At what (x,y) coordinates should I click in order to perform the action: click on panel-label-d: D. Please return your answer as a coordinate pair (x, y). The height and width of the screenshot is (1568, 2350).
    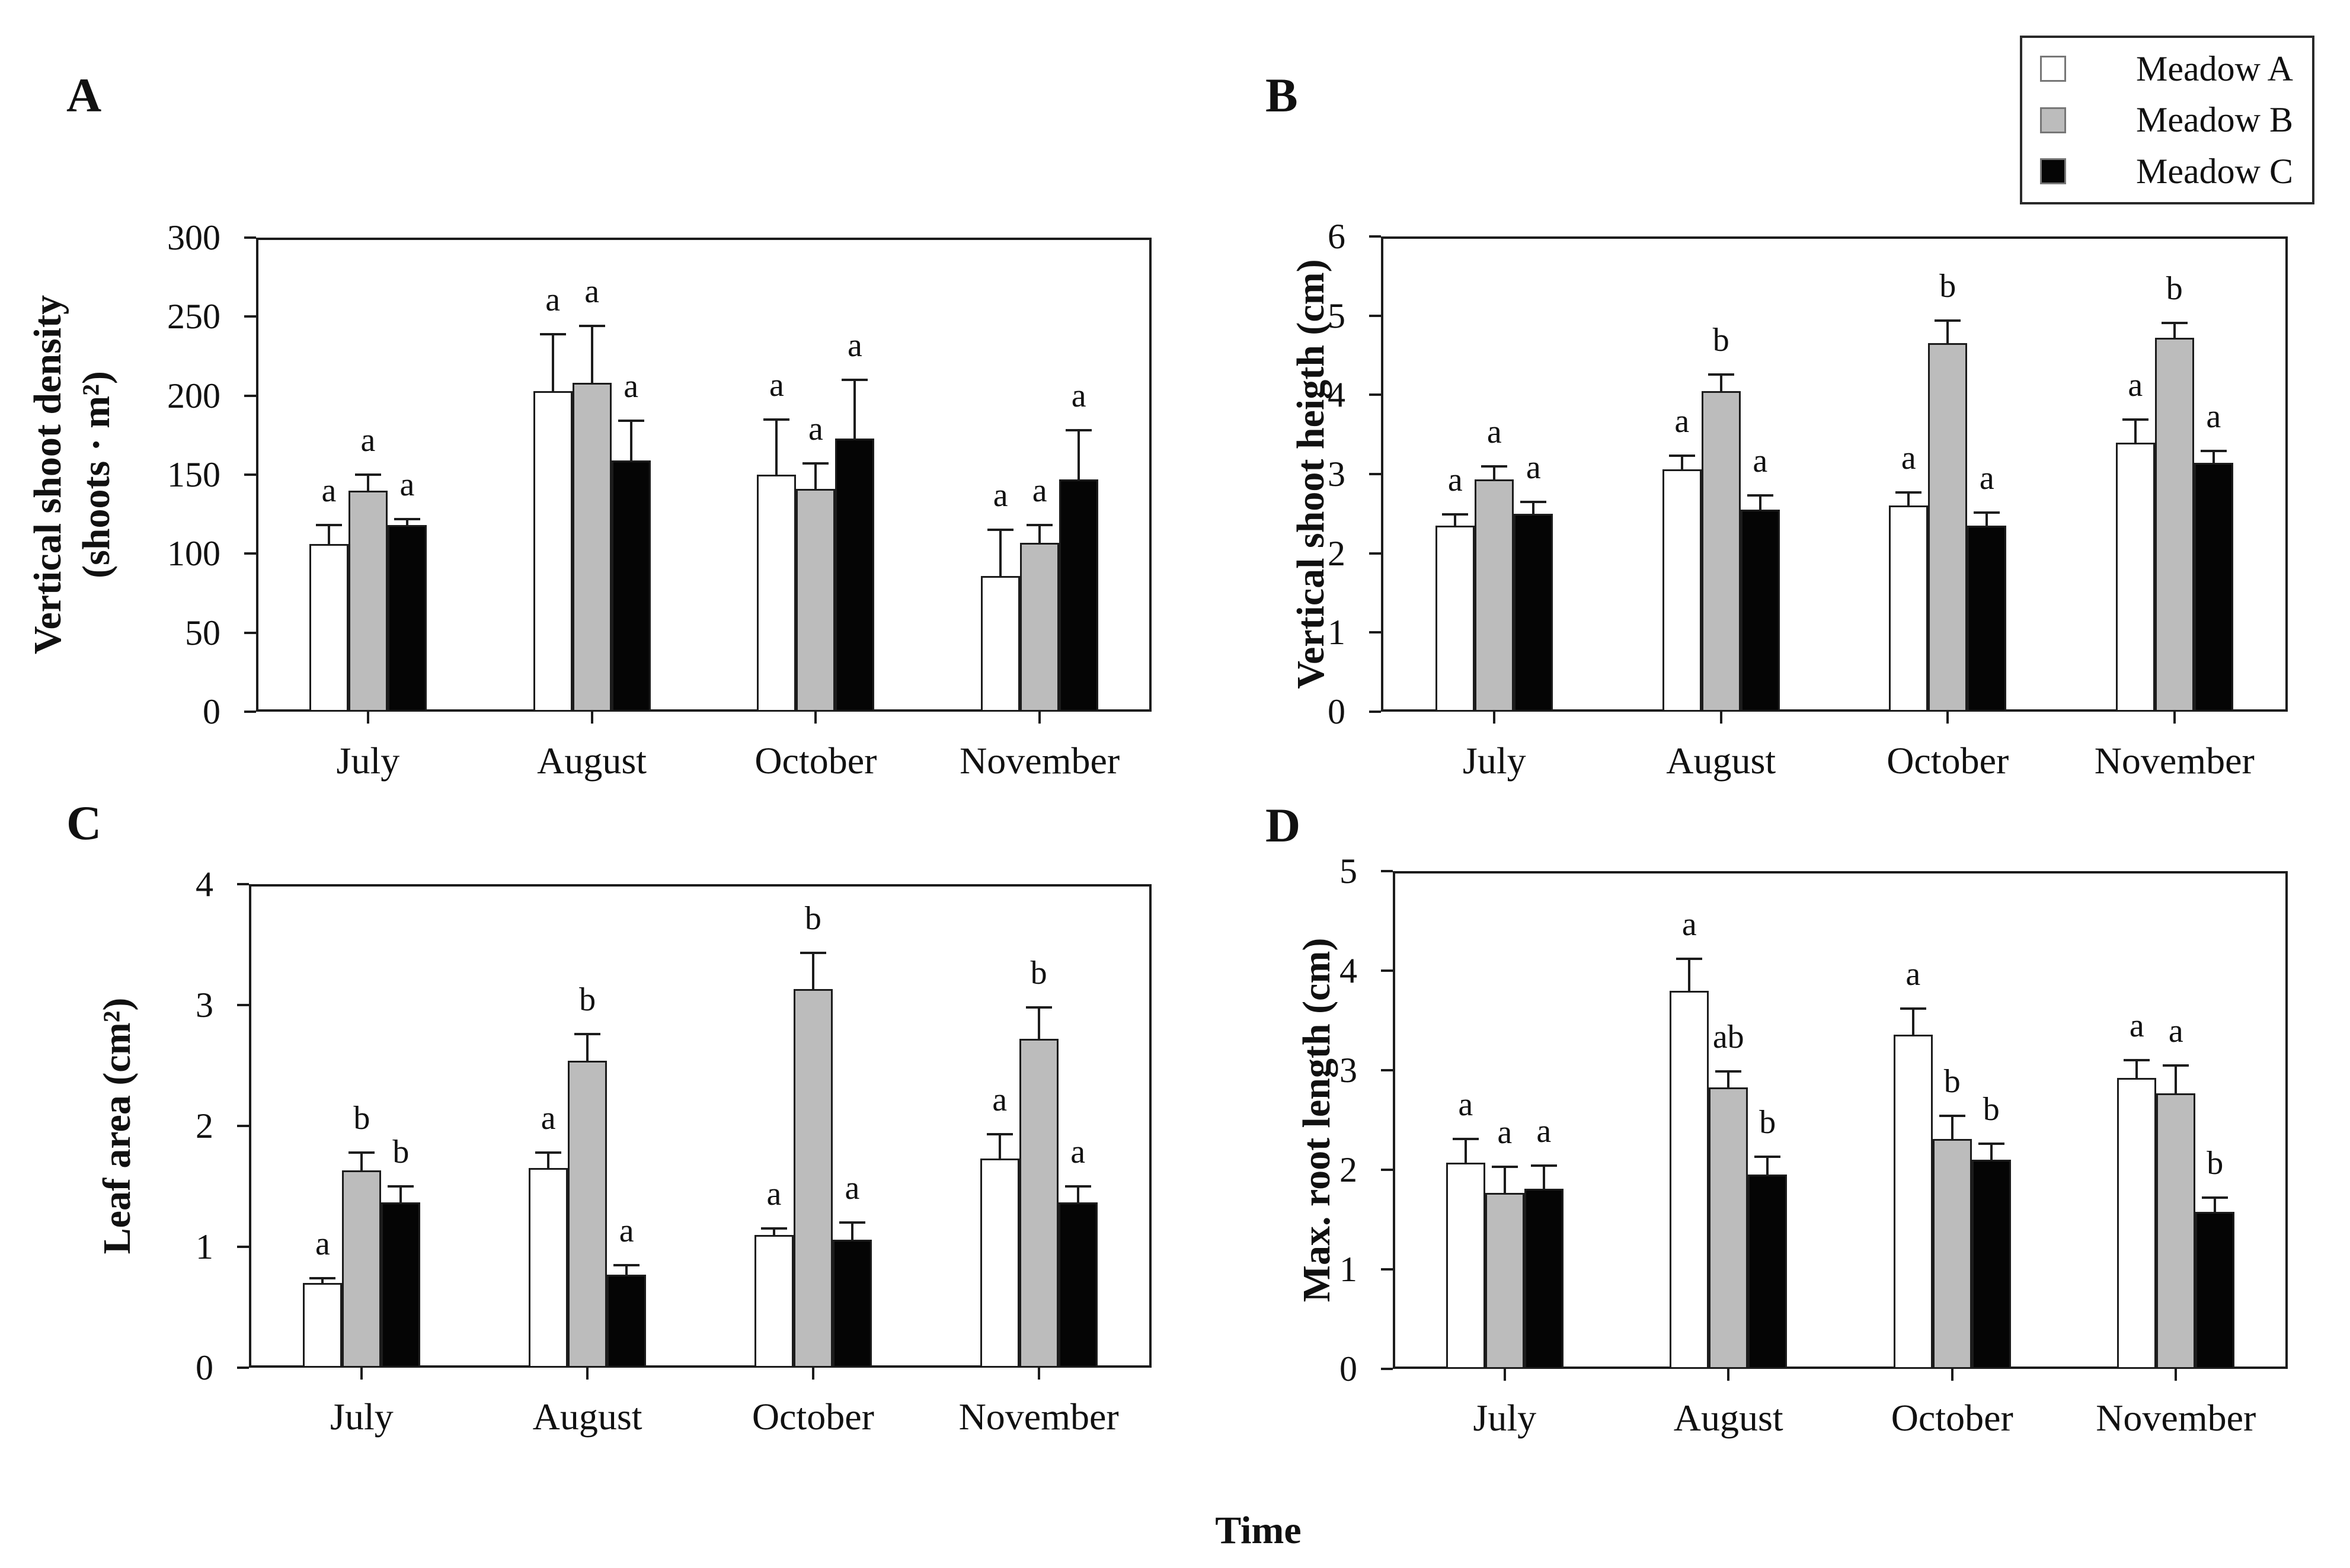
    Looking at the image, I should click on (1283, 825).